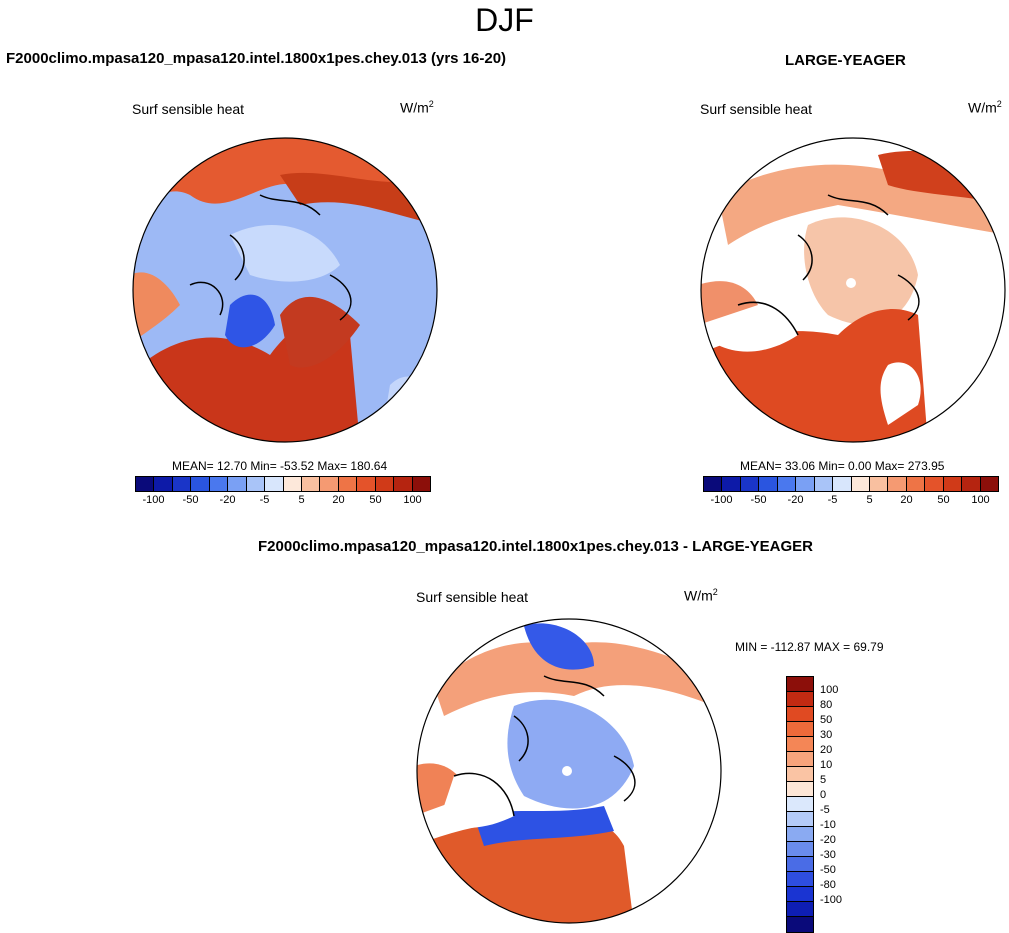 The height and width of the screenshot is (933, 1009). Describe the element at coordinates (826, 705) in the screenshot. I see `colorbar-label: 80` at that location.